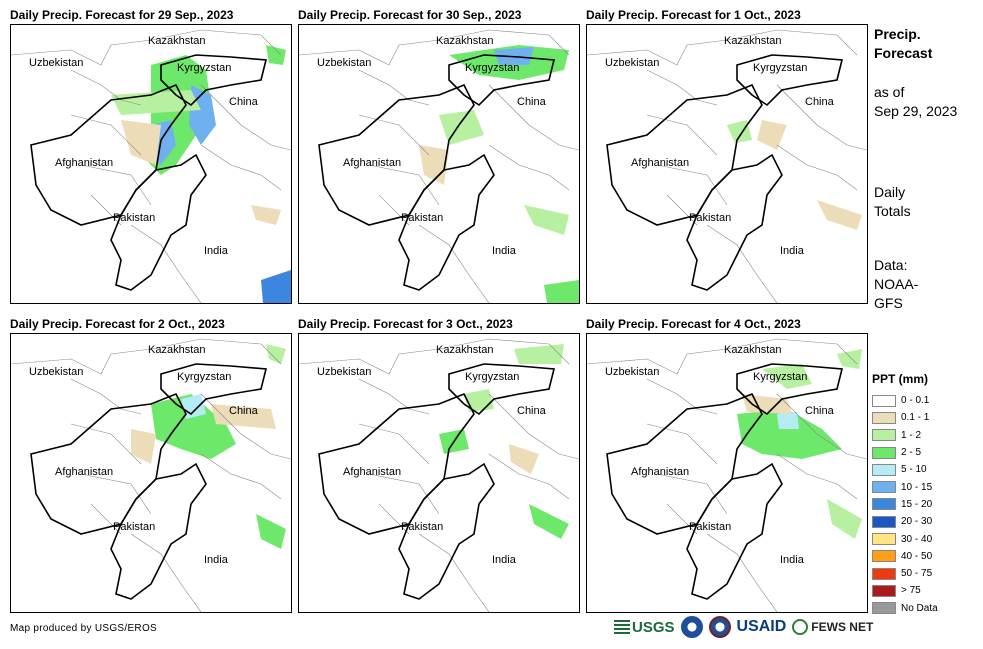 The height and width of the screenshot is (649, 983). Describe the element at coordinates (719, 627) in the screenshot. I see `nws-seal-icon` at that location.